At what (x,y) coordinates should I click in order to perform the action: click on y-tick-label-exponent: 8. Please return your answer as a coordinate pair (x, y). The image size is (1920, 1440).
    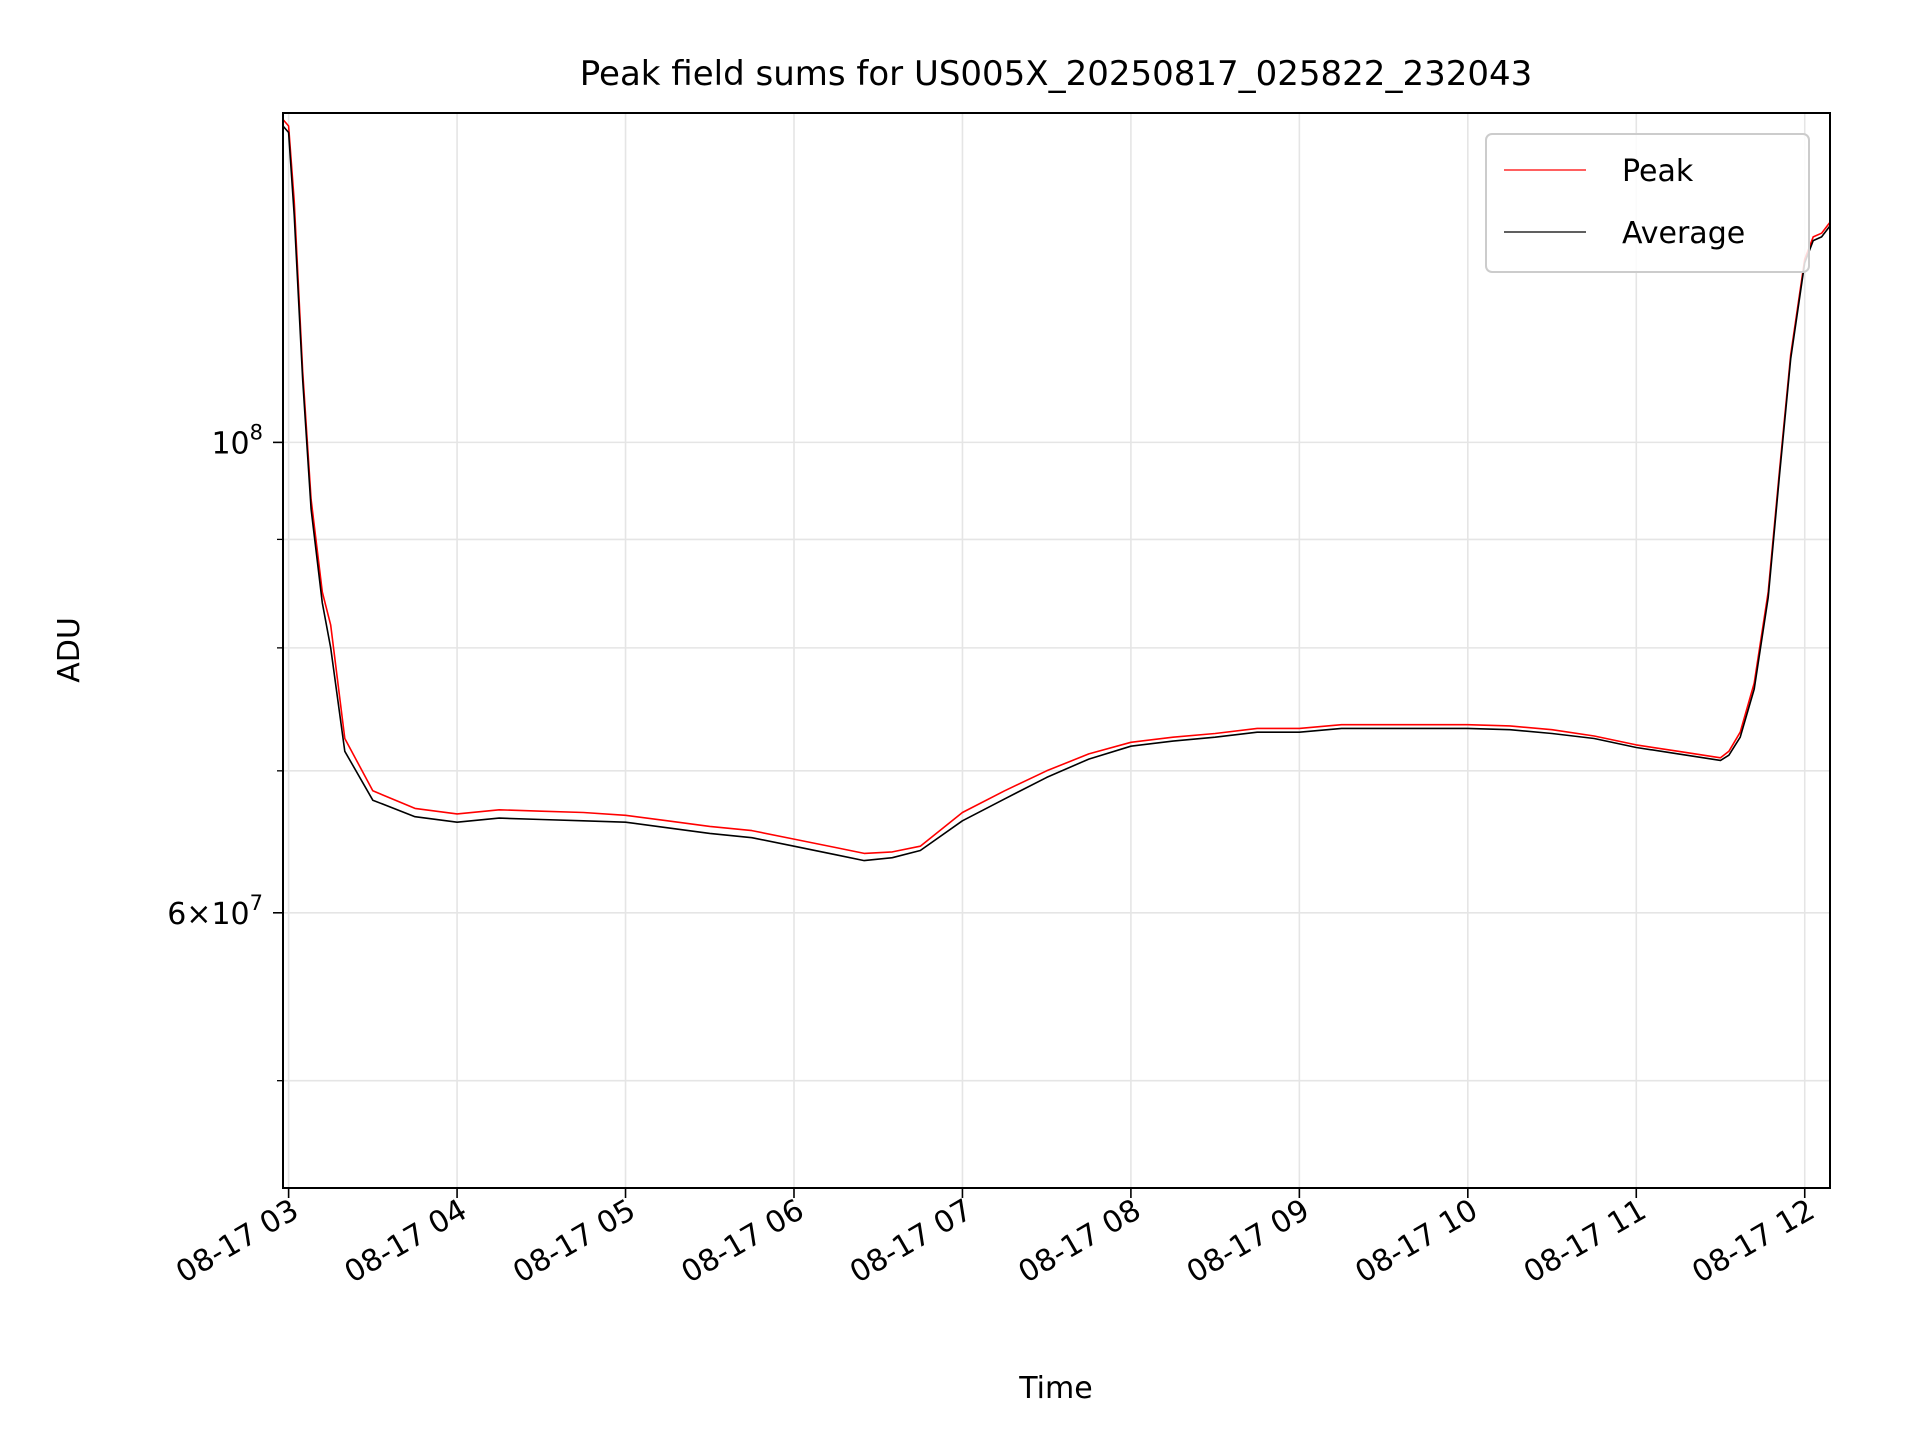
    Looking at the image, I should click on (256, 432).